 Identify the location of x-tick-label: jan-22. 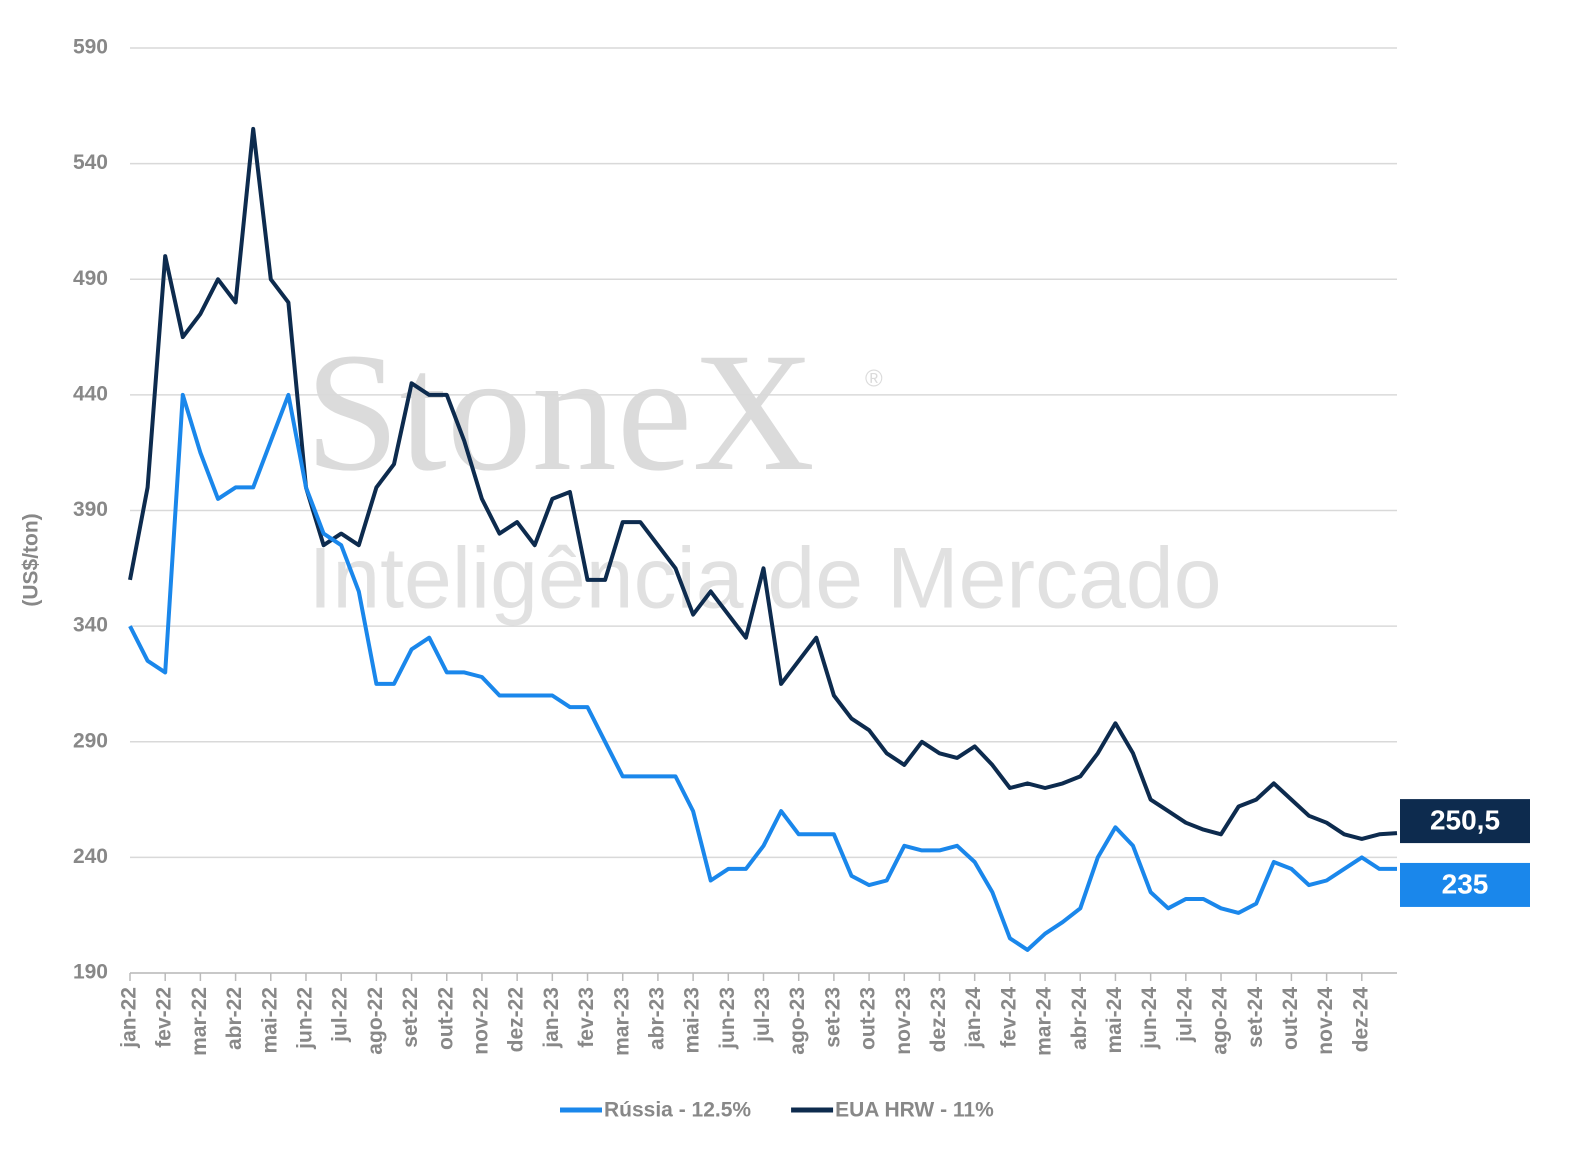
(129, 1018).